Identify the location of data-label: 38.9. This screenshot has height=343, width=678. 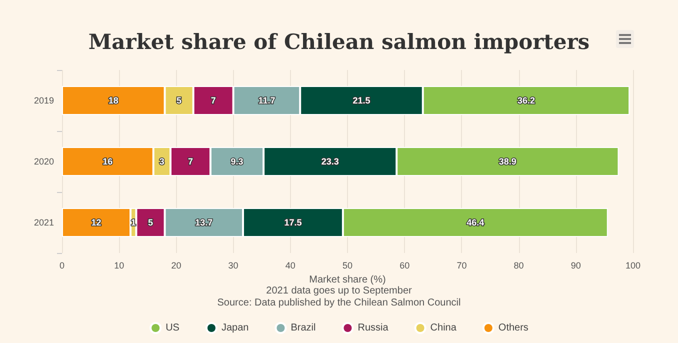
(507, 161).